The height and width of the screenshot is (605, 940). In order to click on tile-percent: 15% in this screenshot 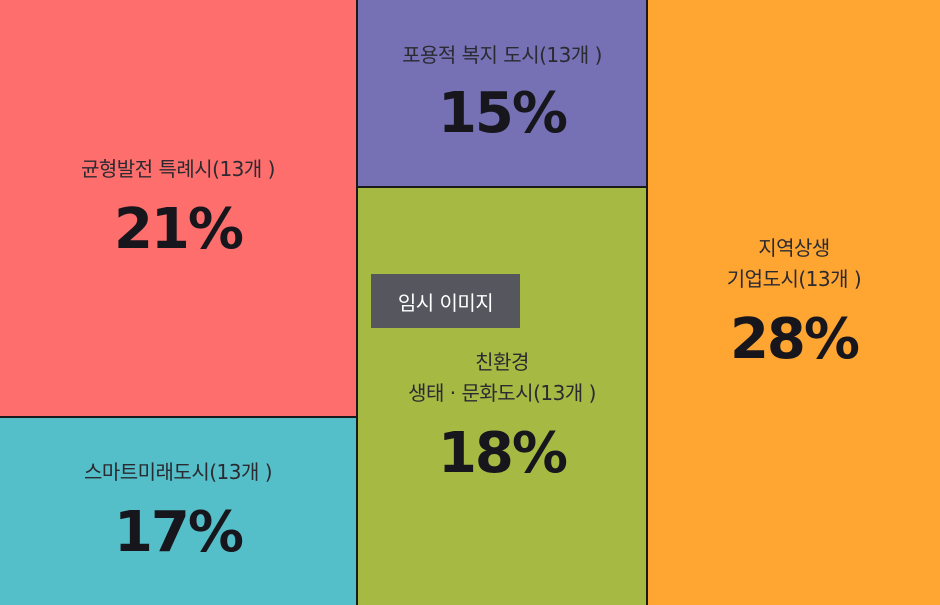, I will do `click(502, 113)`.